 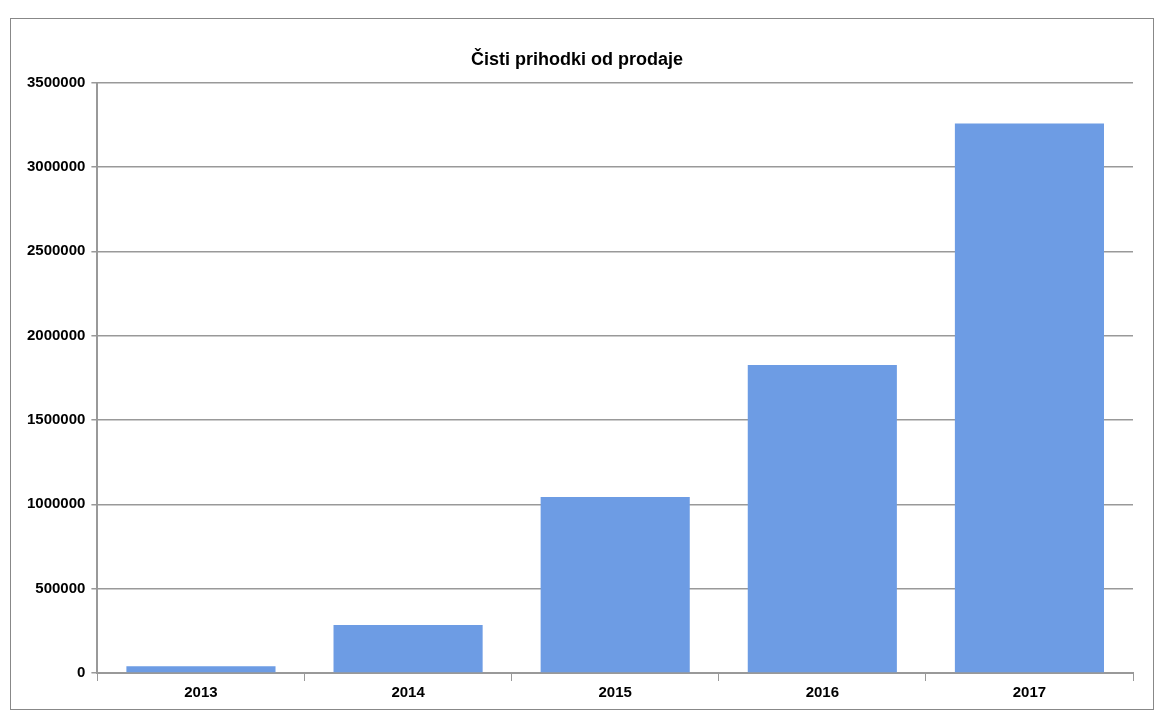 I want to click on y-tick-label: 500000, so click(x=60, y=587).